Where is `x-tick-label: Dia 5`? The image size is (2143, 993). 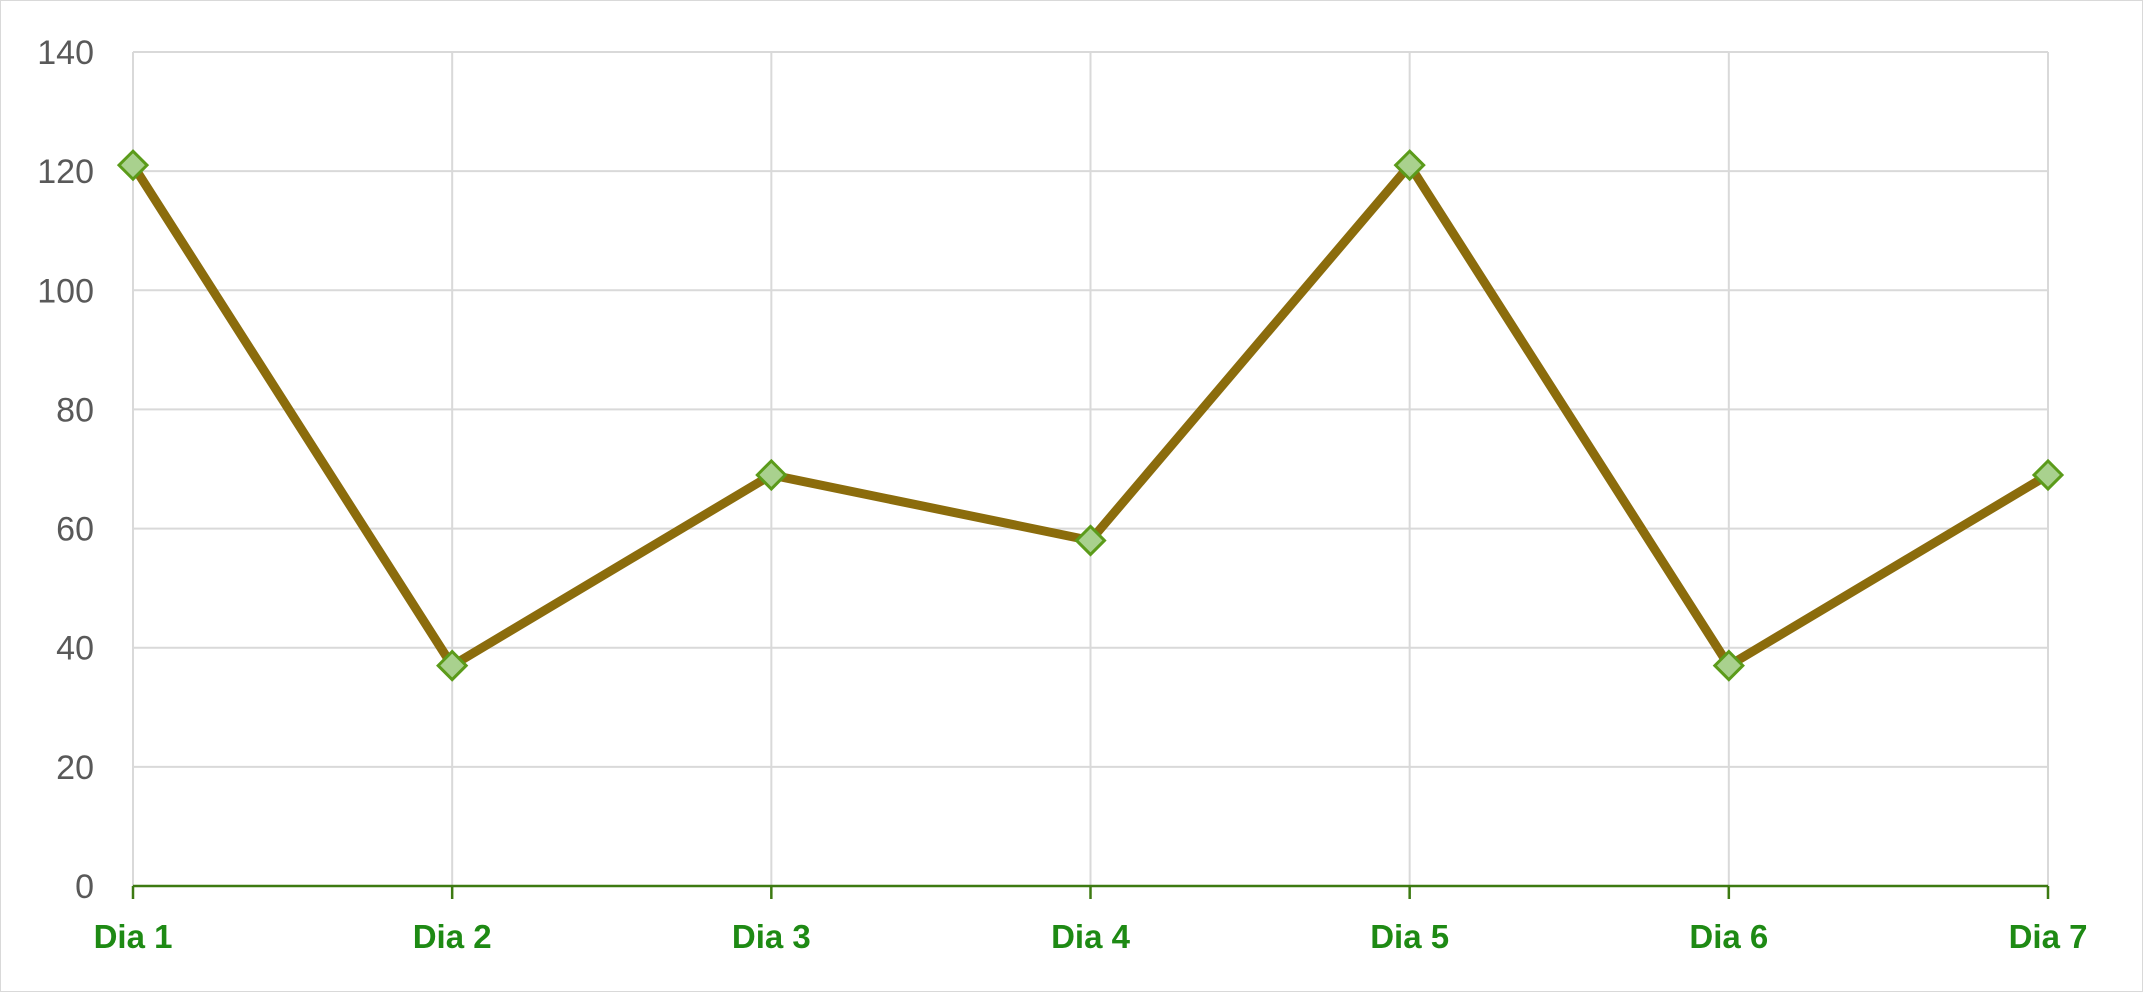
x-tick-label: Dia 5 is located at coordinates (1409, 936).